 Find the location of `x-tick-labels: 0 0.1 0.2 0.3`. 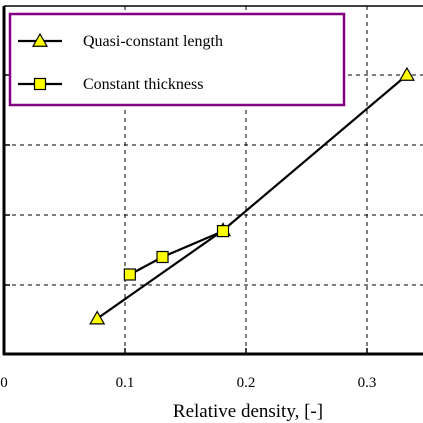

x-tick-labels: 0 0.1 0.2 0.3 is located at coordinates (188, 383).